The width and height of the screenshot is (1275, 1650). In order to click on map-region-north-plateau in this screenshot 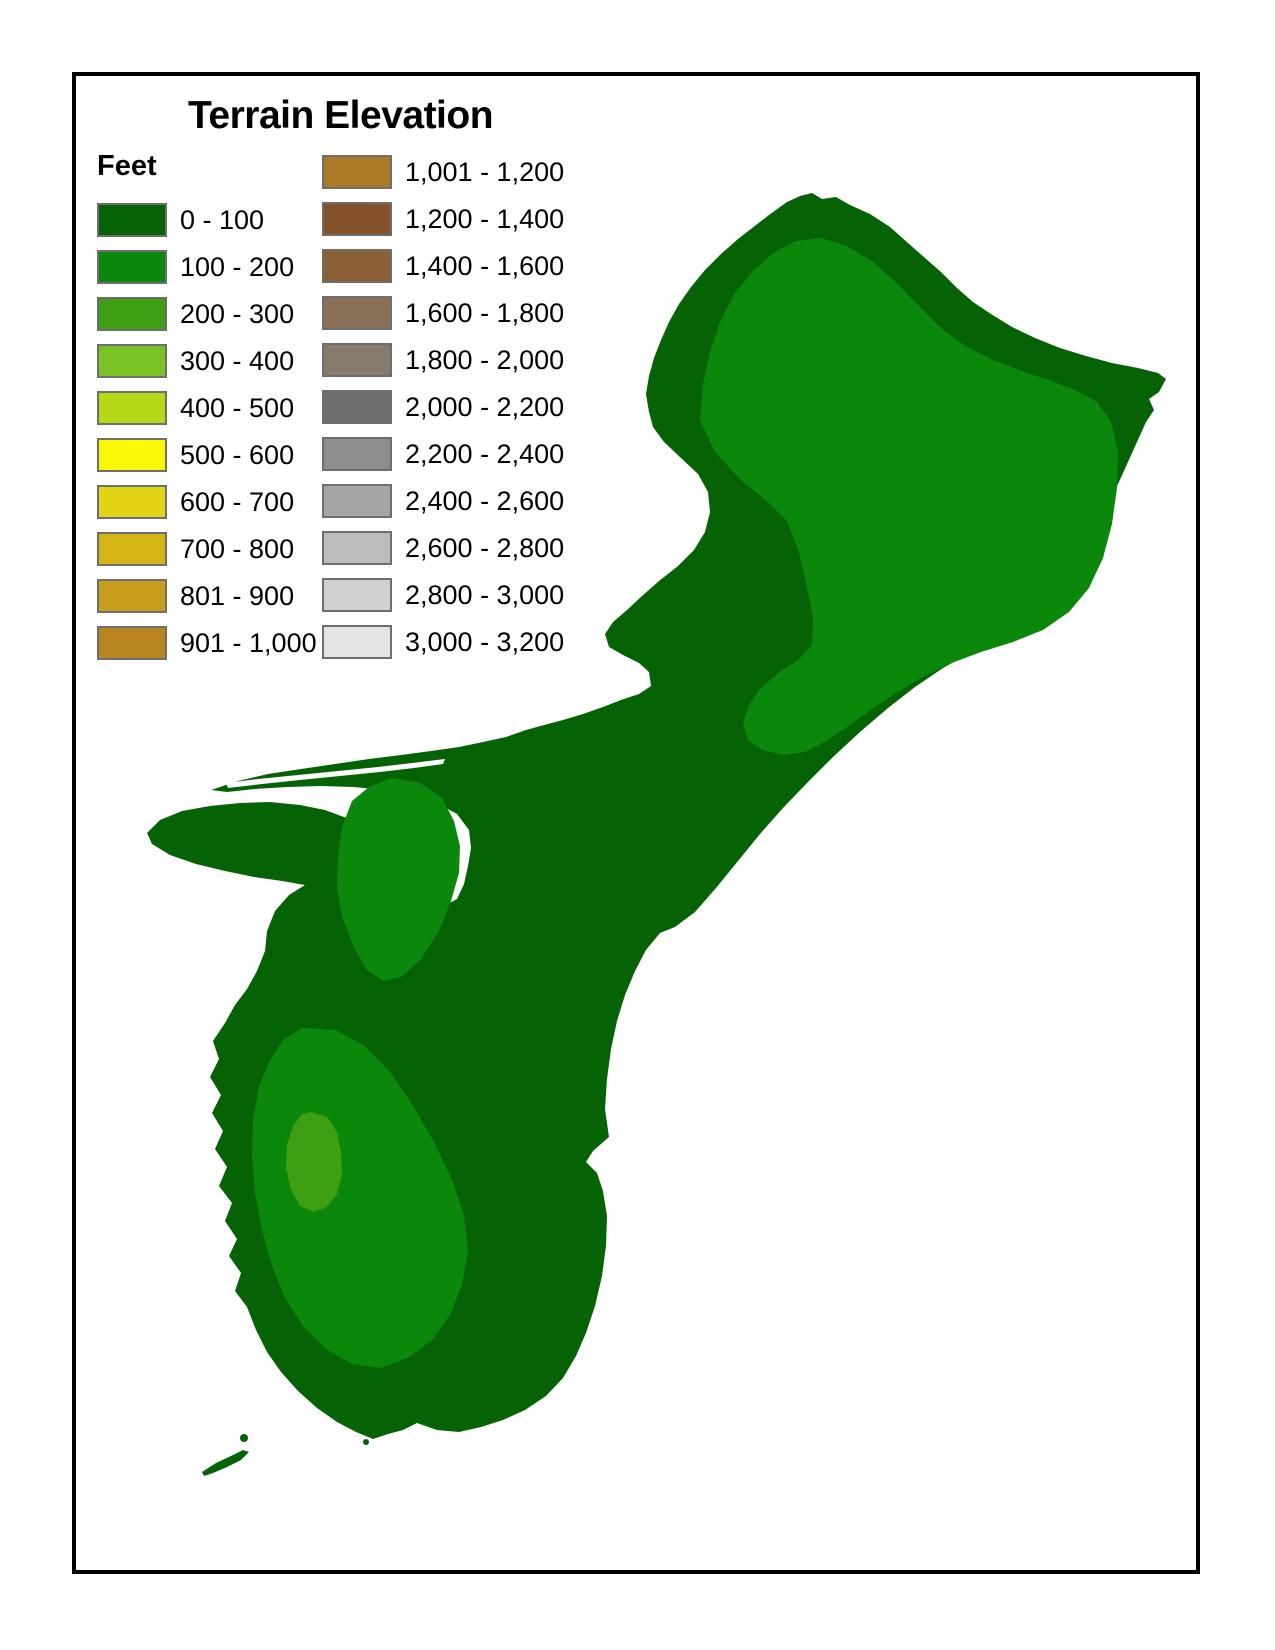, I will do `click(909, 496)`.